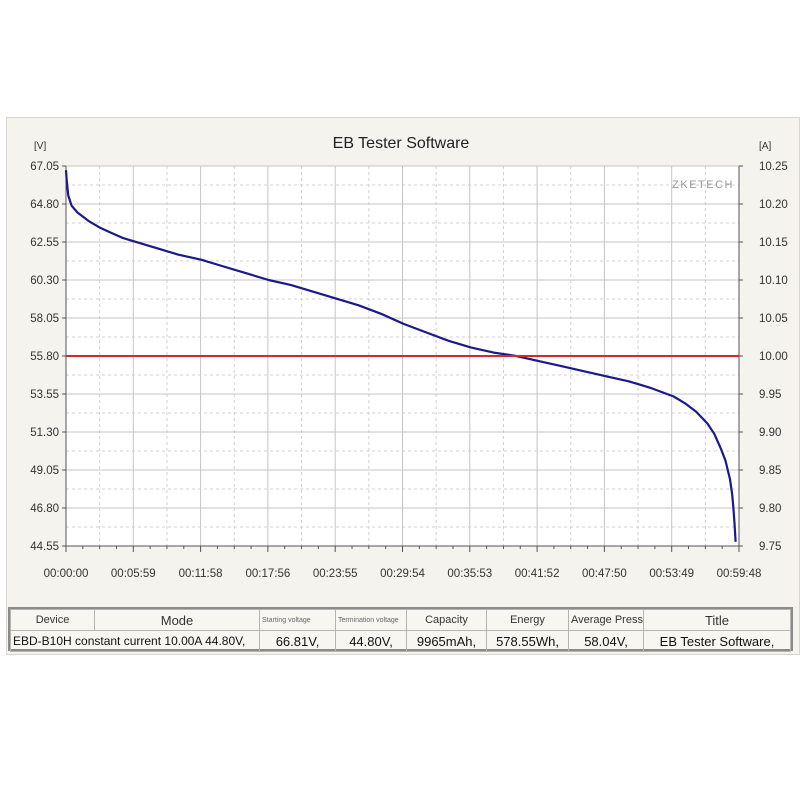 This screenshot has height=800, width=800. Describe the element at coordinates (371, 641) in the screenshot. I see `value-termination-voltage: 44.80V,` at that location.